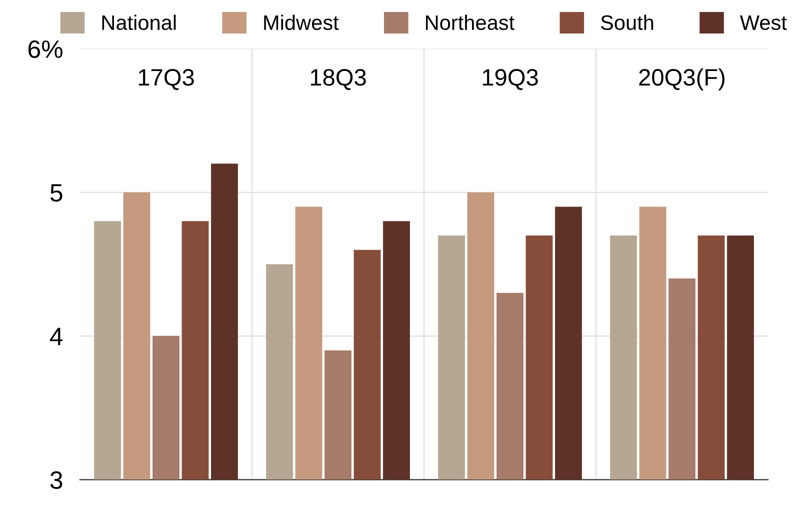  Describe the element at coordinates (45, 49) in the screenshot. I see `y-tick-label: 6%` at that location.